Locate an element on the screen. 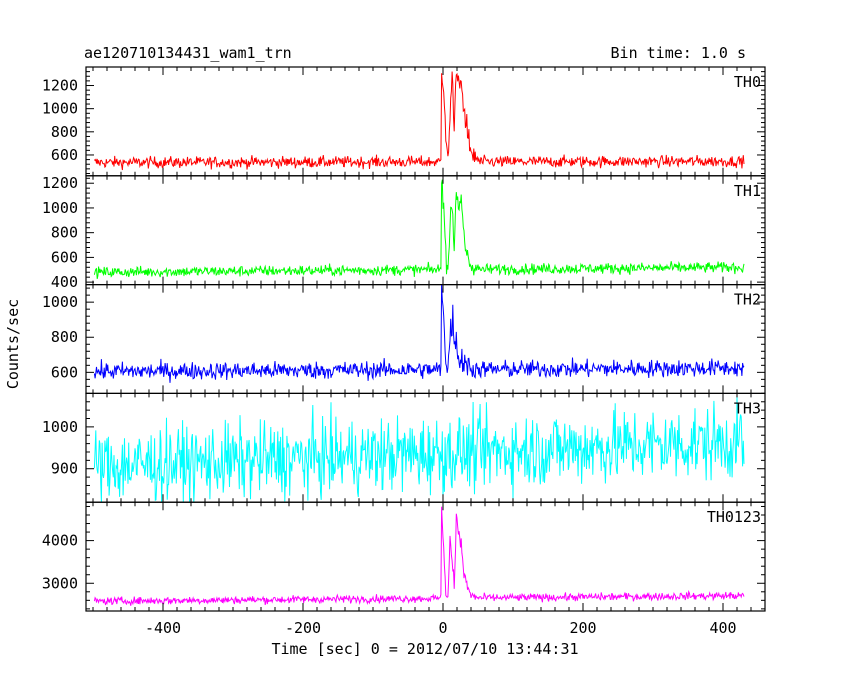 The image size is (850, 680). panel-label-th2: TH2 is located at coordinates (747, 300).